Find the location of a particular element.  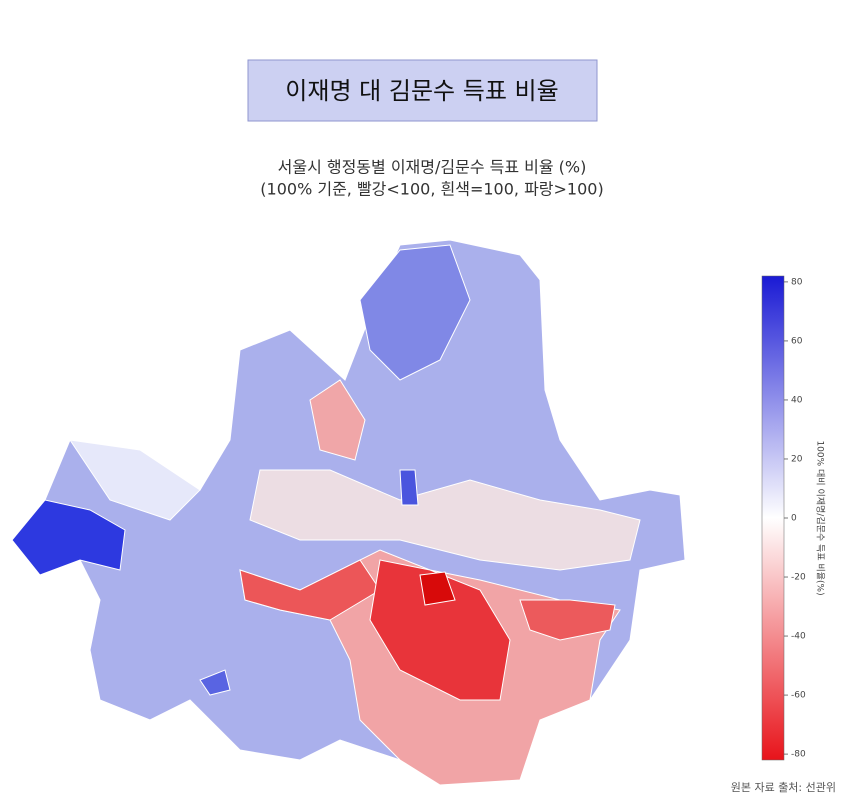

colorbar-tick-label: -60 is located at coordinates (798, 696).